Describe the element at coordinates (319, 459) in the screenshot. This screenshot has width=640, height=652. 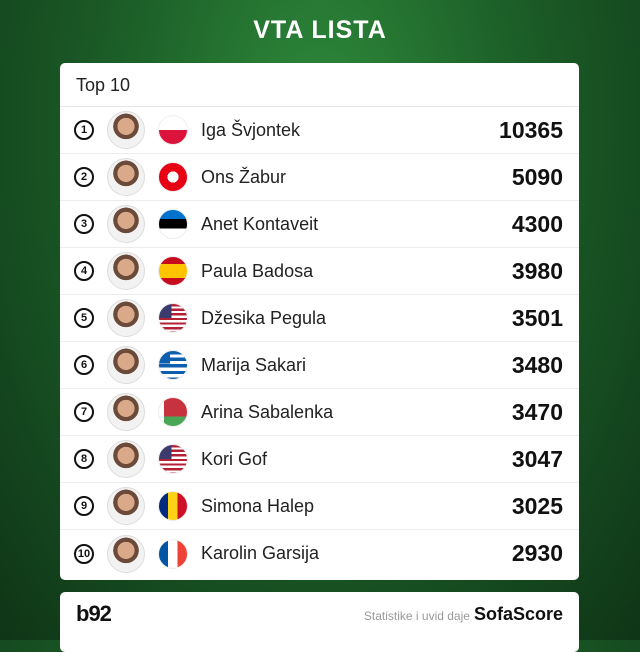
I see `table-row: 8 Kori Gof 3047` at that location.